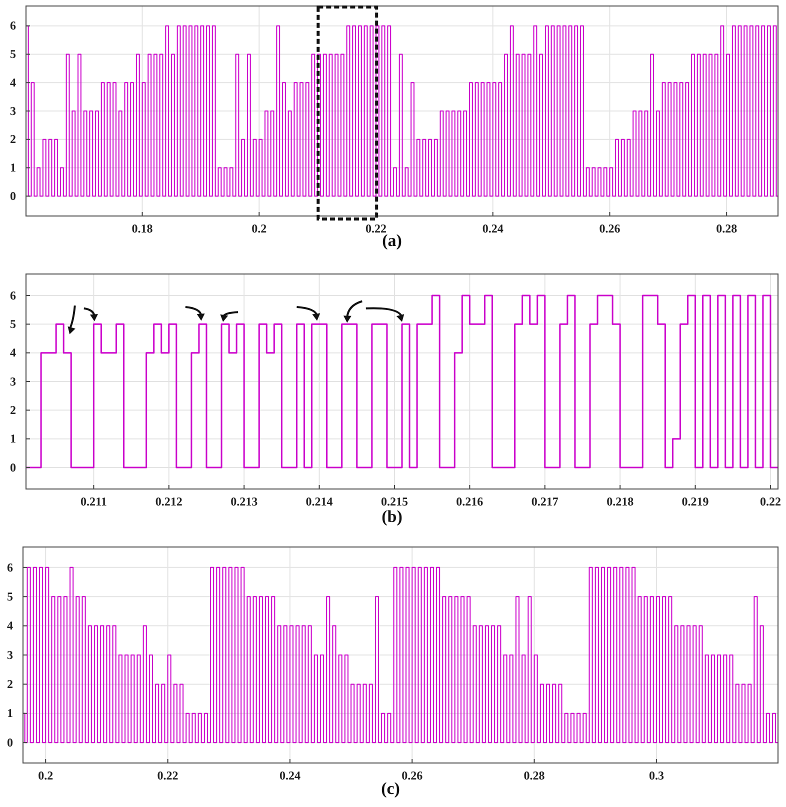 The height and width of the screenshot is (807, 786). Describe the element at coordinates (394, 501) in the screenshot. I see `x-tick-label: 0.215` at that location.